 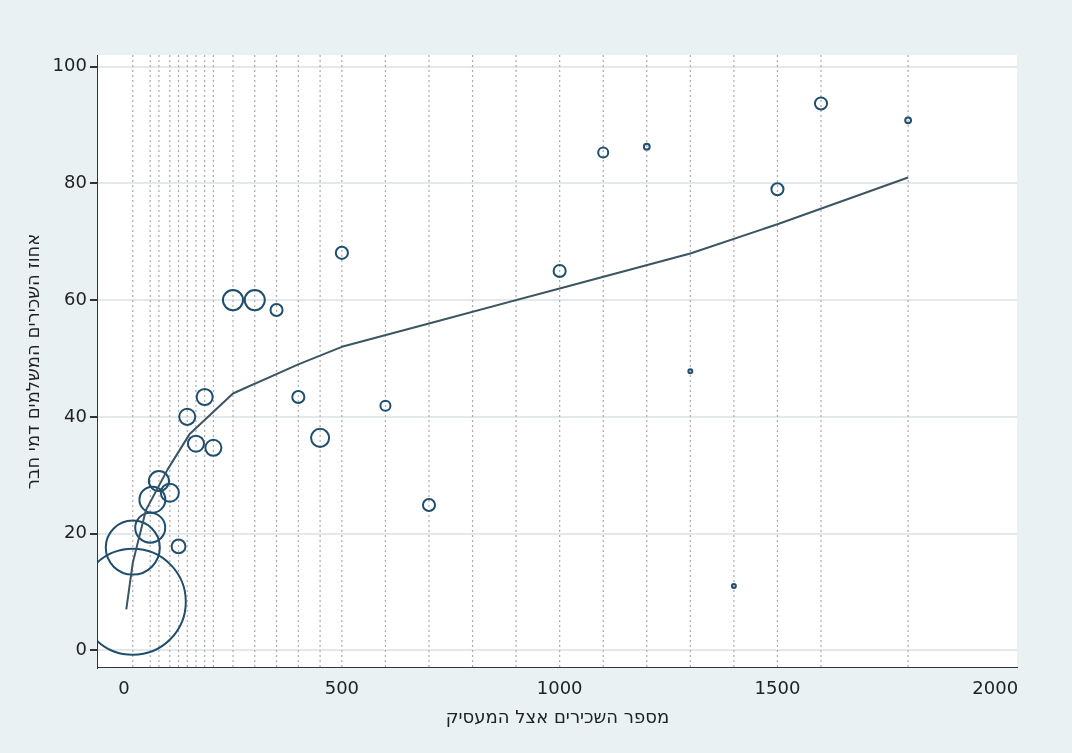 I want to click on y-axis-title: אחוז השכירים המשלמים דמי חבר, so click(x=33, y=361).